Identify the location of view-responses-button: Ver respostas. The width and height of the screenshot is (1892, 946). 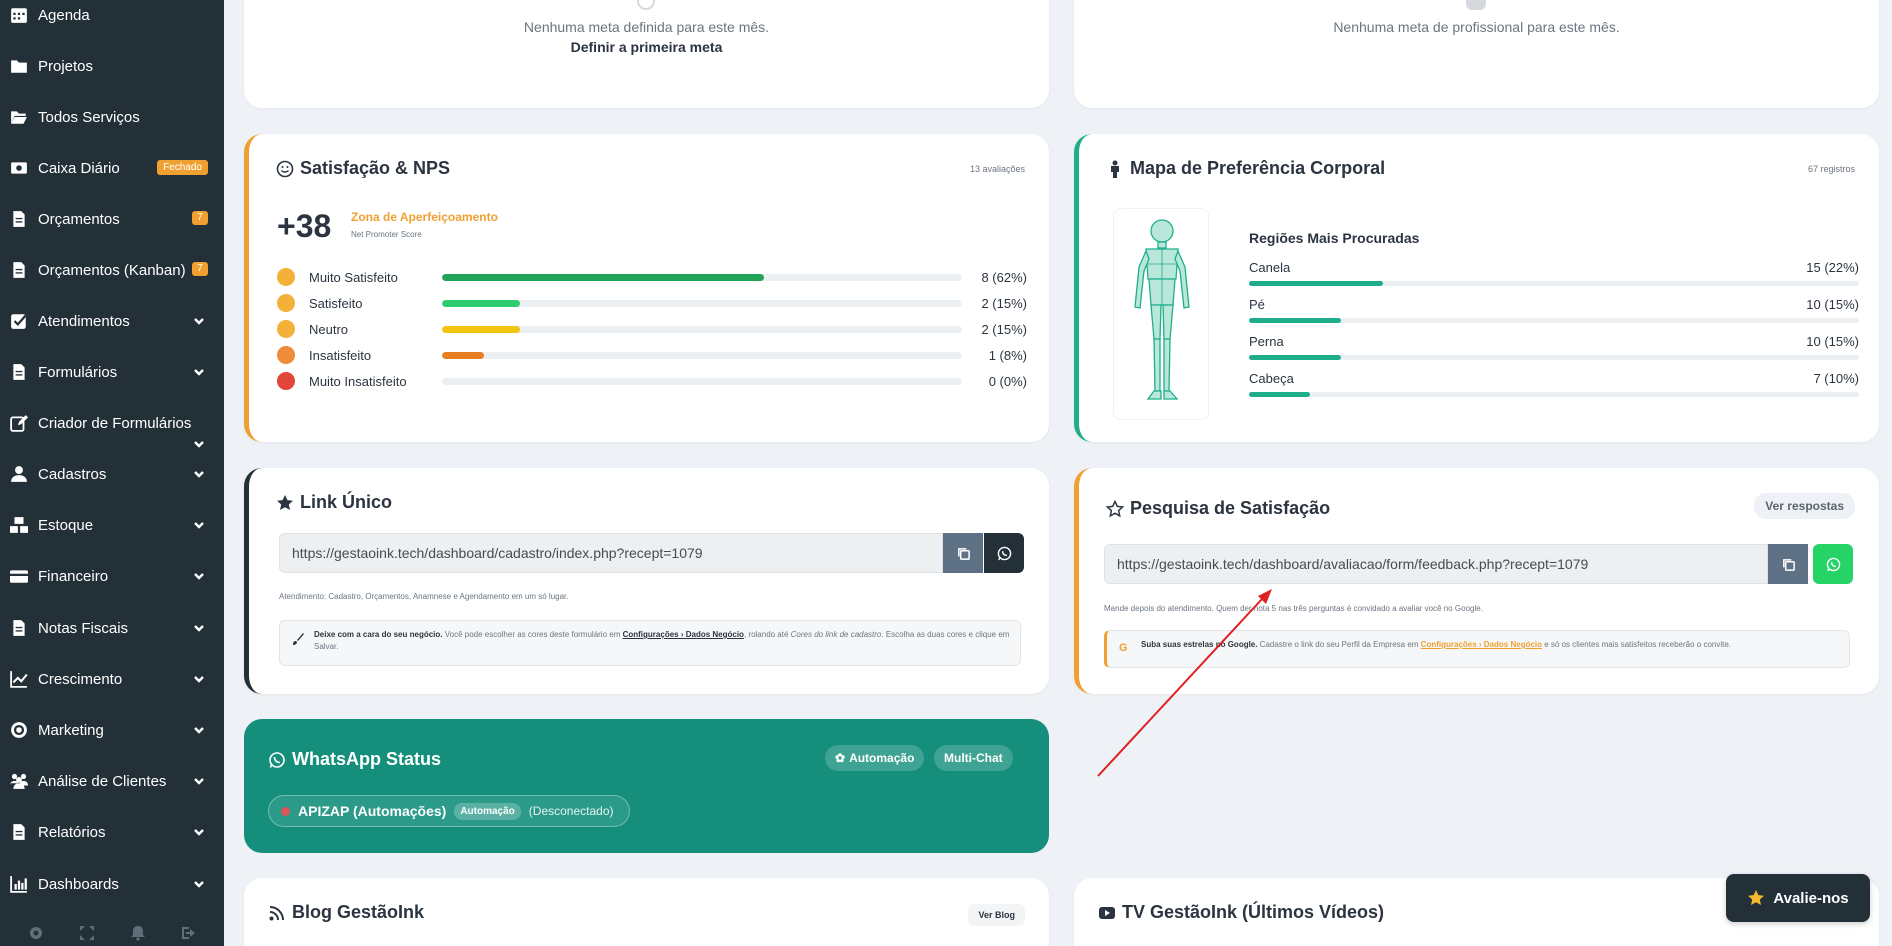
(1804, 506).